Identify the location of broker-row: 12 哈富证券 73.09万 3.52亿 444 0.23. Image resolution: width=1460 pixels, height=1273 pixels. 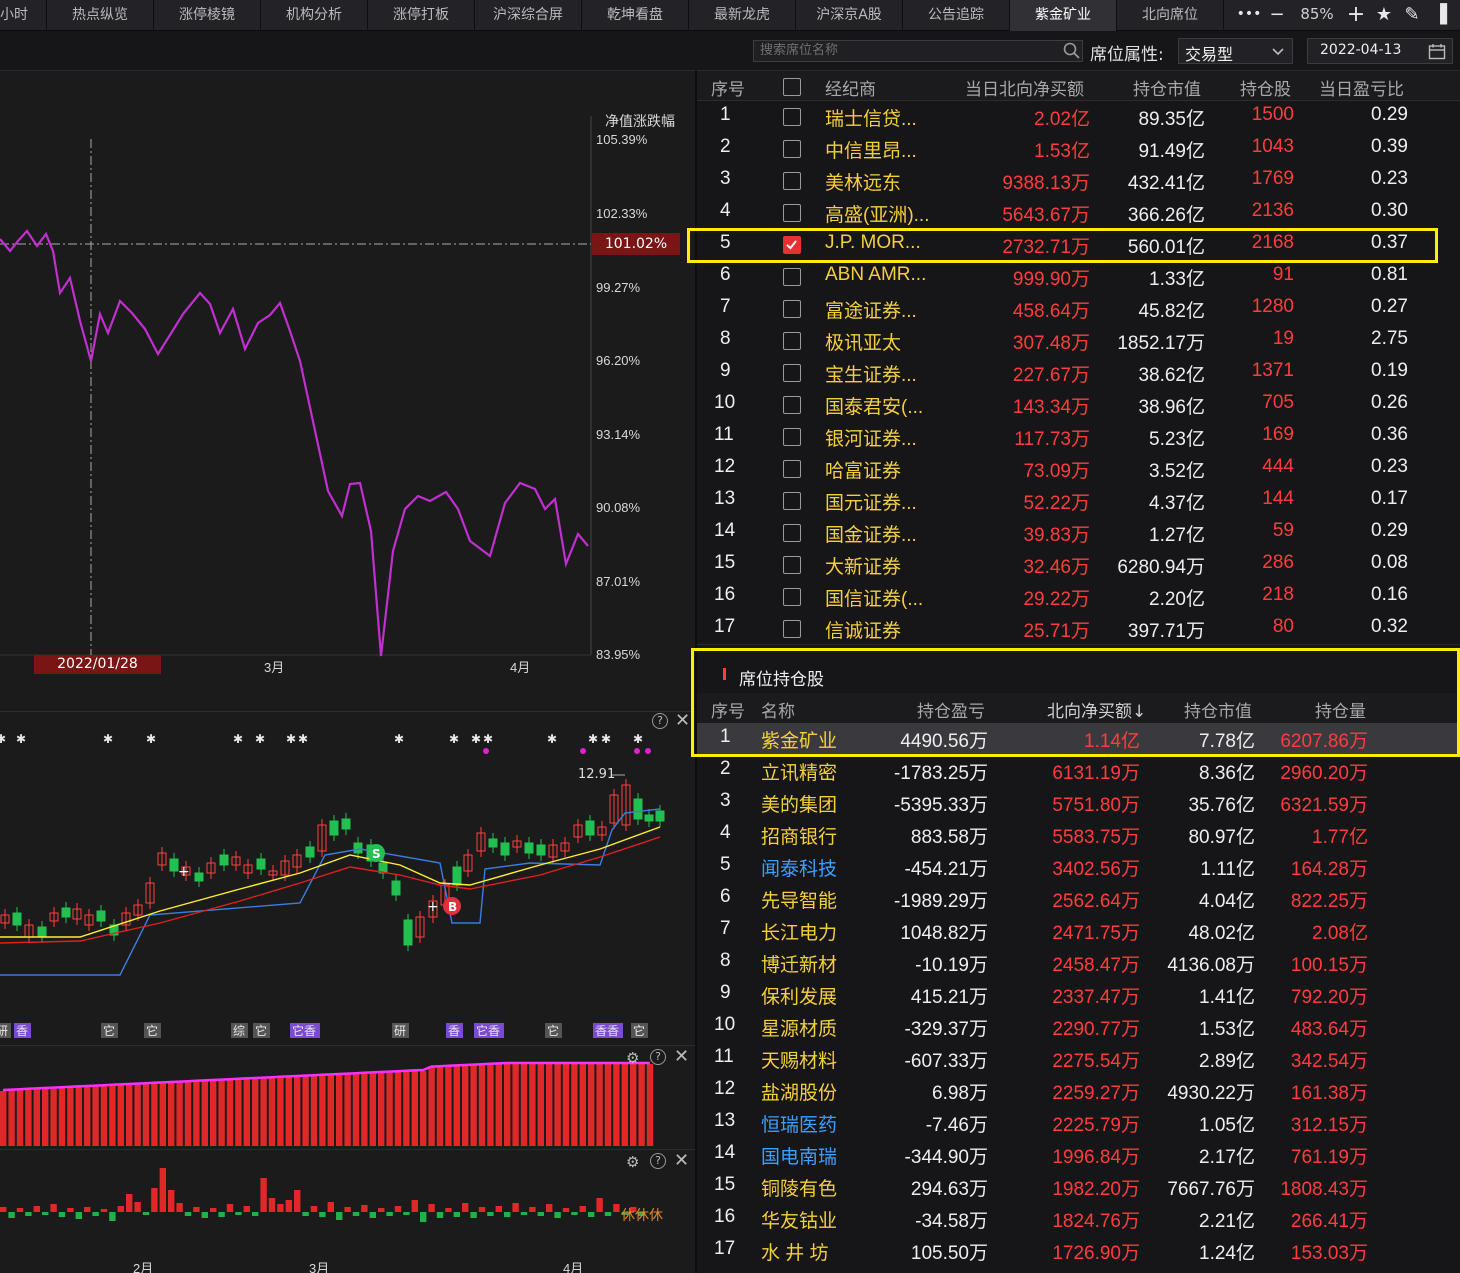
(1078, 469).